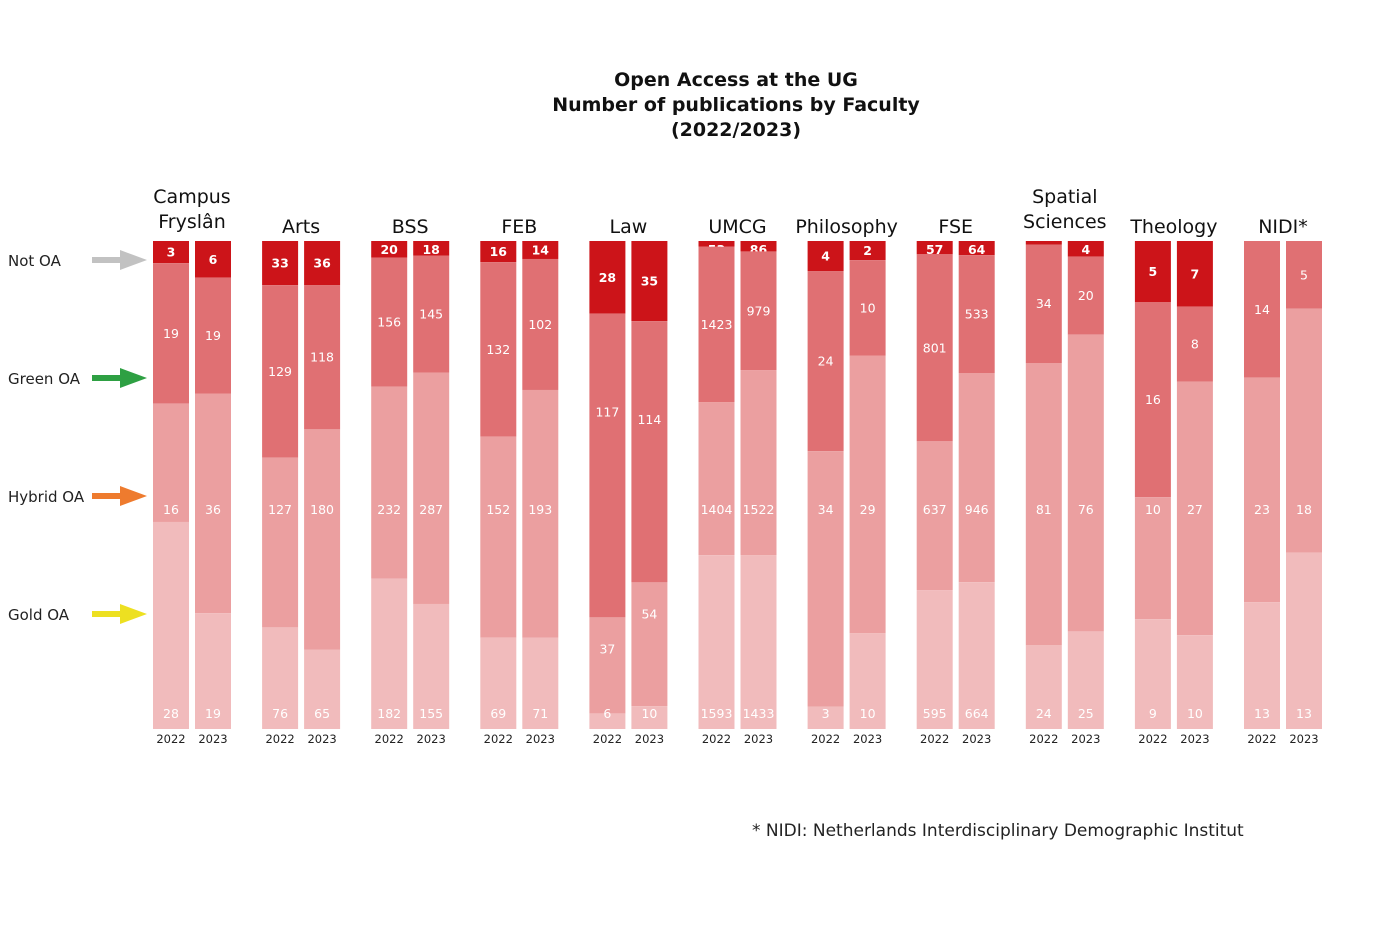  I want to click on bar-segment-nidi-2022-hybrid-oa, so click(1262, 490).